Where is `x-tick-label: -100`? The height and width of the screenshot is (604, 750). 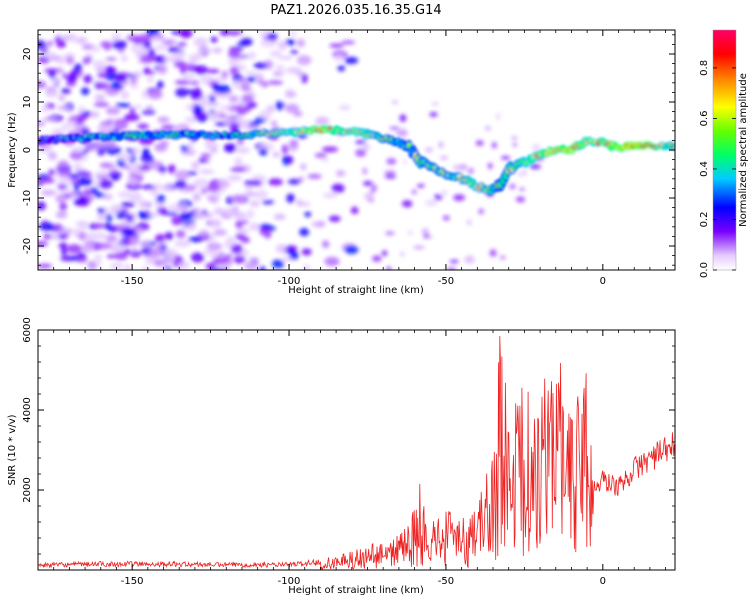 x-tick-label: -100 is located at coordinates (289, 581).